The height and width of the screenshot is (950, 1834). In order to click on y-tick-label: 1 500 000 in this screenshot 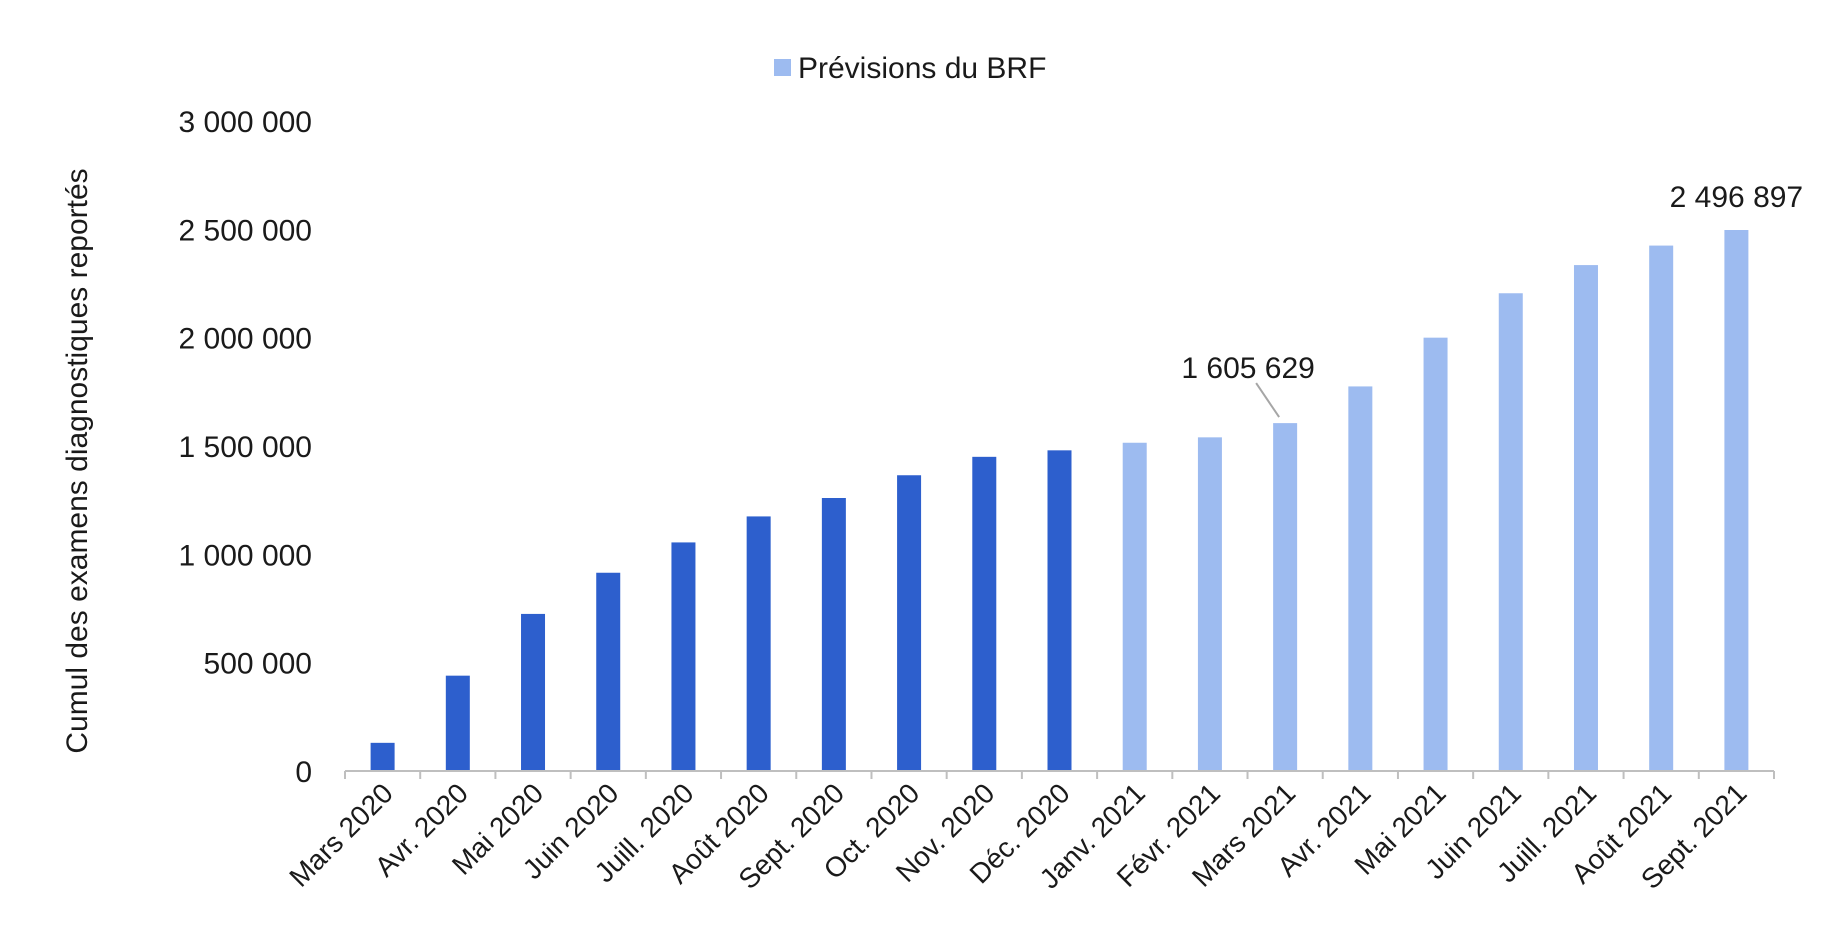, I will do `click(245, 447)`.